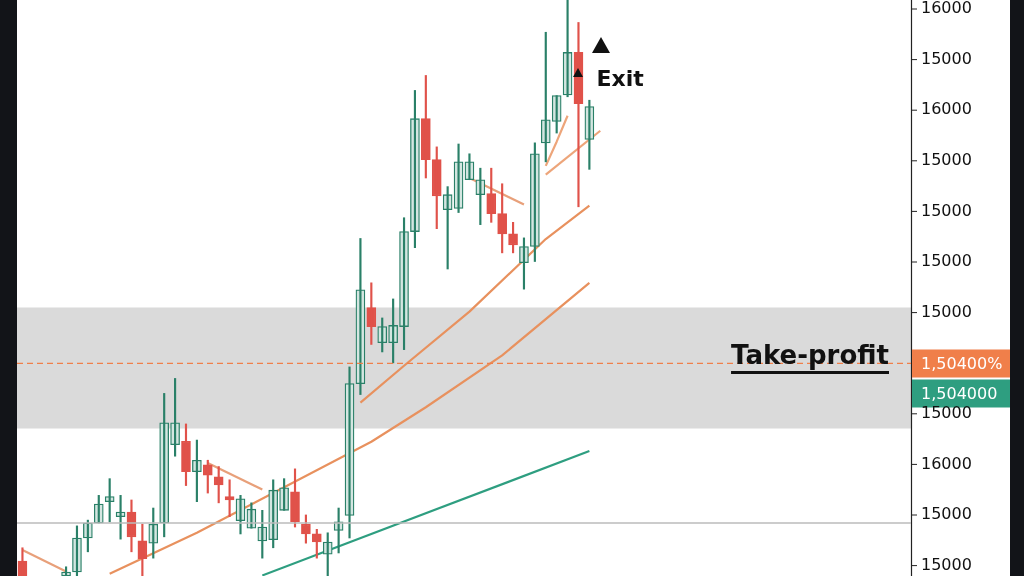  What do you see at coordinates (962, 363) in the screenshot?
I see `ref-line-label: 1,50400%` at bounding box center [962, 363].